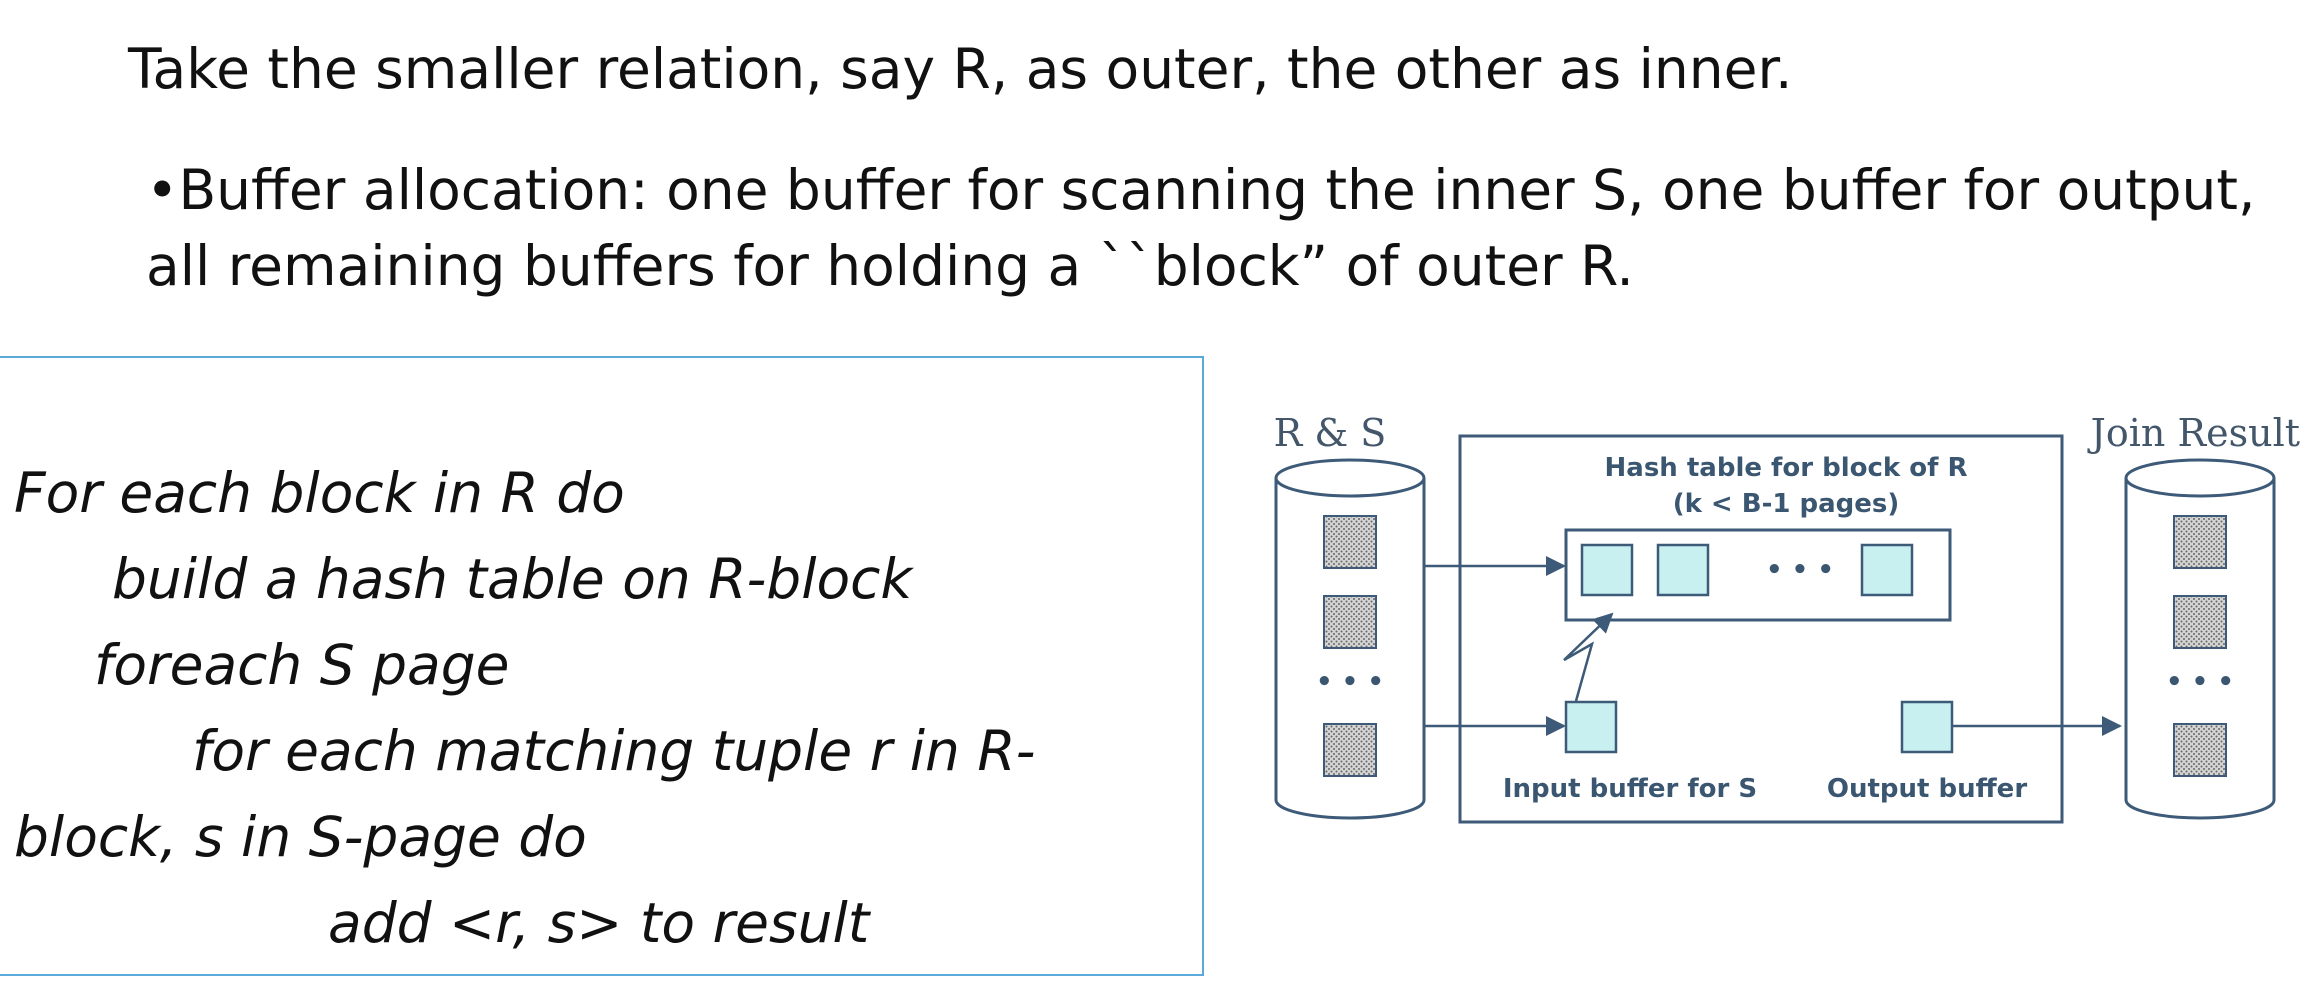 This screenshot has height=1000, width=2318. I want to click on result-ellipsis: • • •, so click(2200, 682).